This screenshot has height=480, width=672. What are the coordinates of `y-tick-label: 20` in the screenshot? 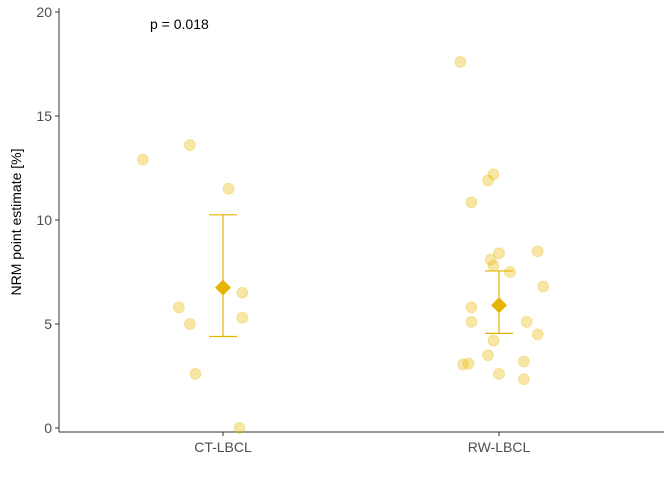 It's located at (44, 12).